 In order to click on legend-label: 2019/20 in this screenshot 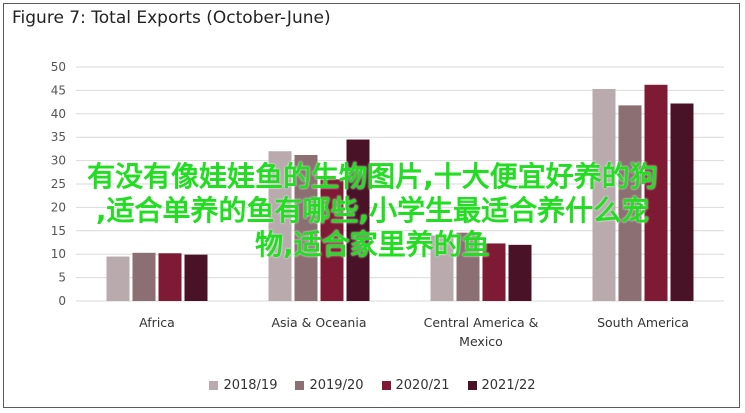, I will do `click(336, 385)`.